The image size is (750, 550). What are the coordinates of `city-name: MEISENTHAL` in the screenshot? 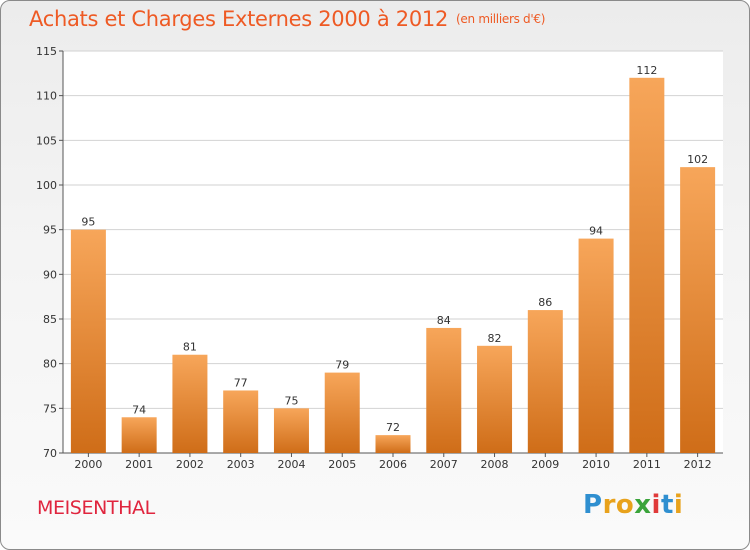 It's located at (96, 508).